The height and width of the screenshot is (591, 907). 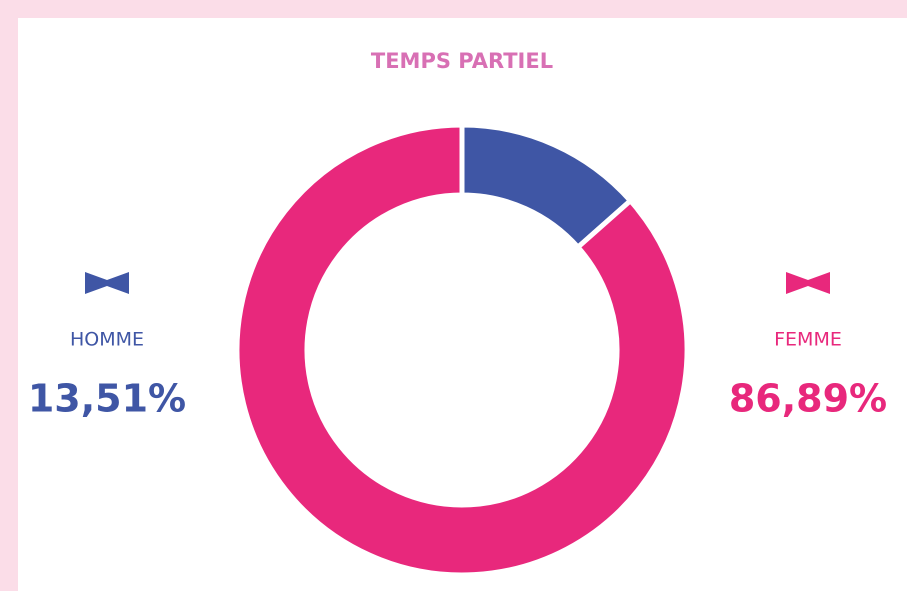 I want to click on legend-label: HOMME, so click(x=107, y=340).